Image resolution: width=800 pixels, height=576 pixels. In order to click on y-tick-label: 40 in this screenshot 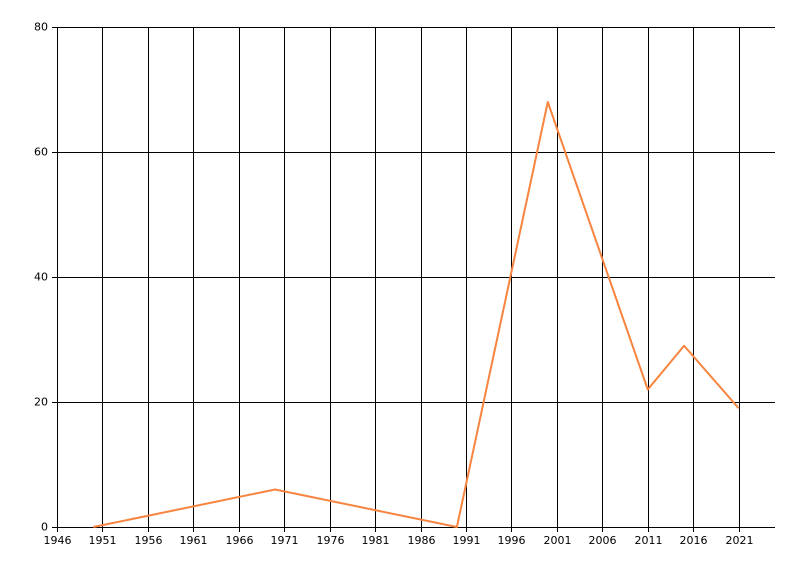, I will do `click(41, 277)`.